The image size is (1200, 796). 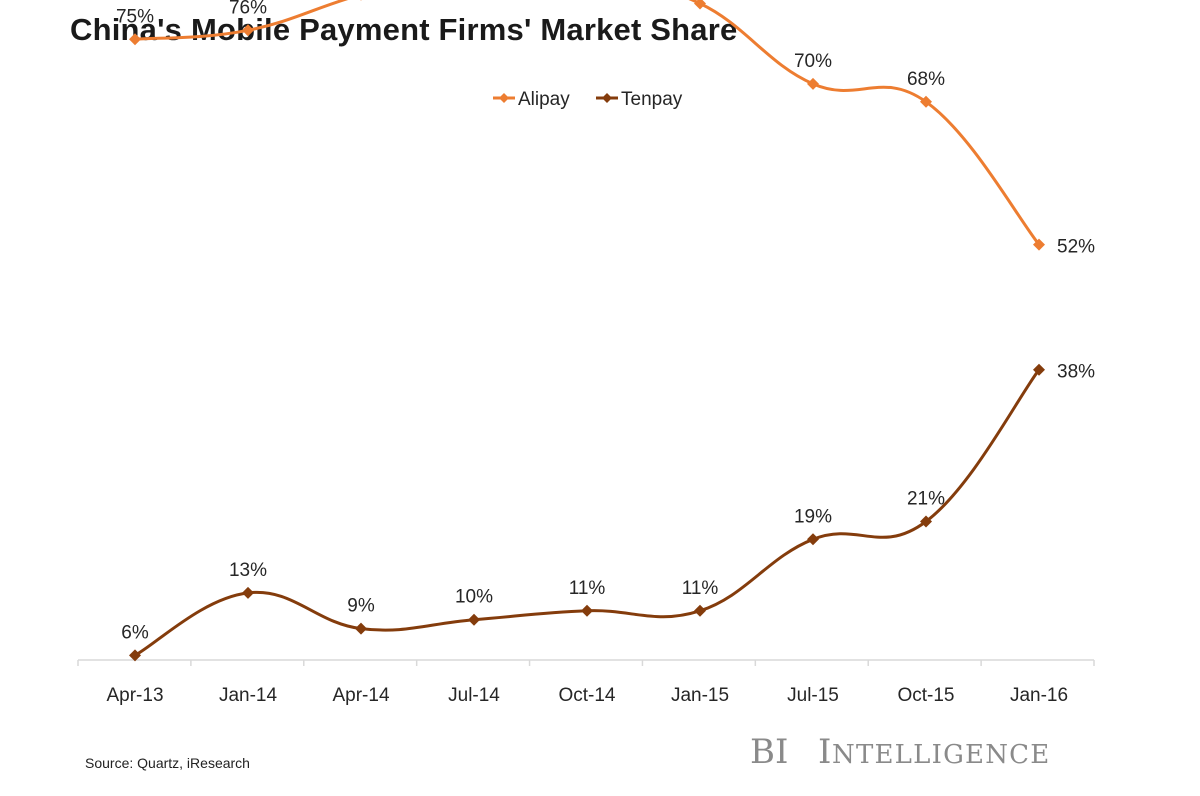 What do you see at coordinates (1076, 247) in the screenshot?
I see `alipay-data-label: 52%` at bounding box center [1076, 247].